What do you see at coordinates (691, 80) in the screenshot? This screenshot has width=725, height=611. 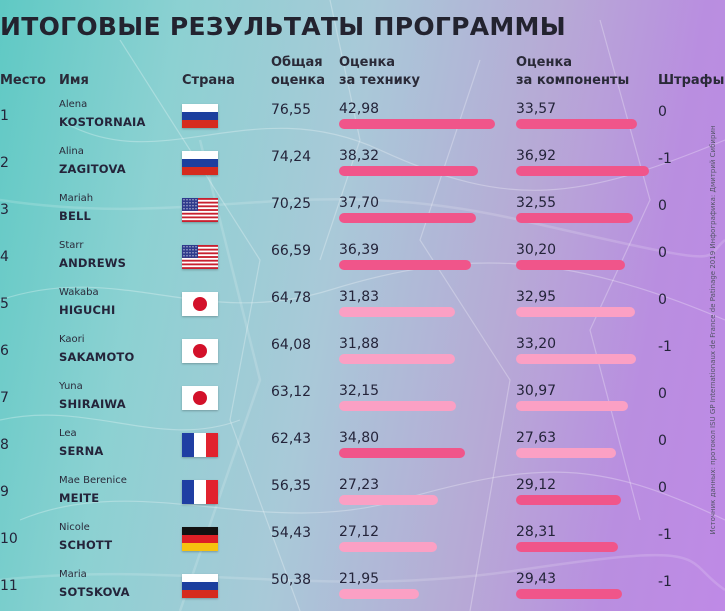 I see `header-penalty: Штрафы` at bounding box center [691, 80].